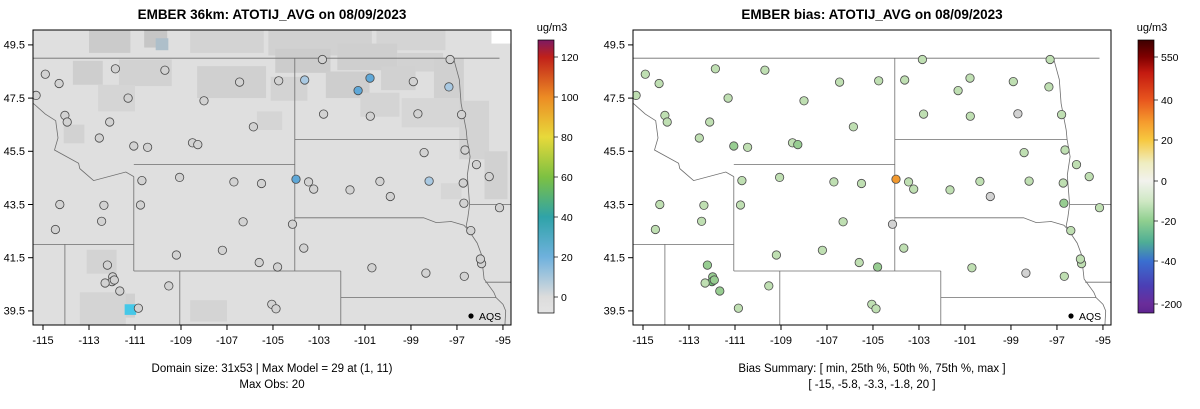 The image size is (1200, 409). I want to click on colorbar-tick-label: -200, so click(1171, 305).